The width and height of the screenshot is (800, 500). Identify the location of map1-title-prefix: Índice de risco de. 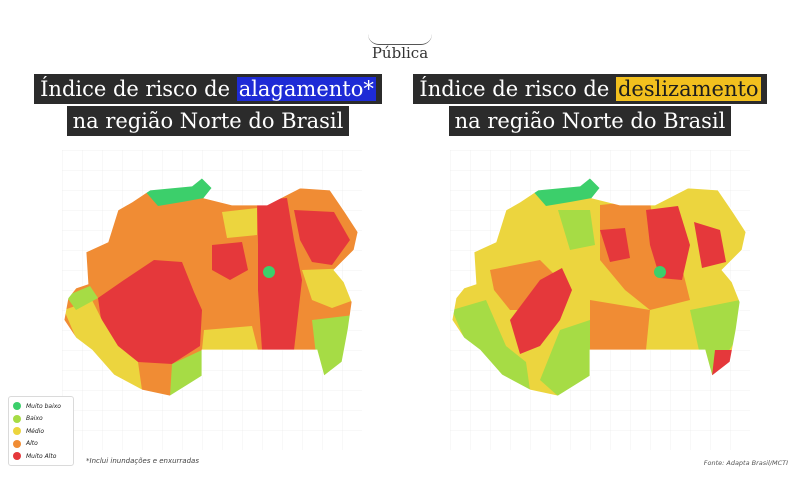
(138, 89).